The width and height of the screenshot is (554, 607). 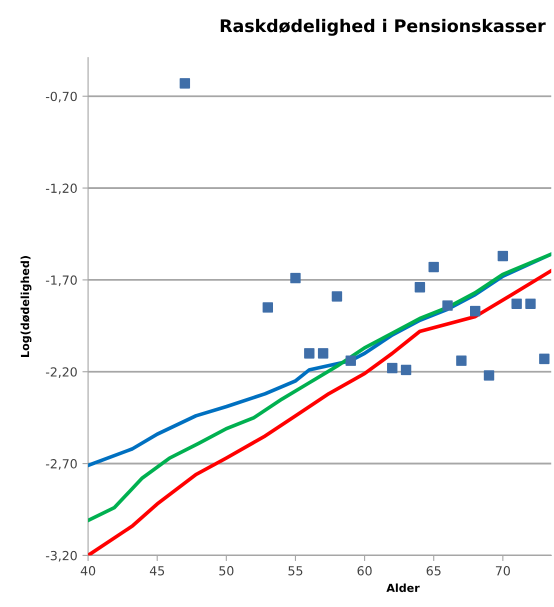 What do you see at coordinates (61, 97) in the screenshot?
I see `y-tick-label: -0,70` at bounding box center [61, 97].